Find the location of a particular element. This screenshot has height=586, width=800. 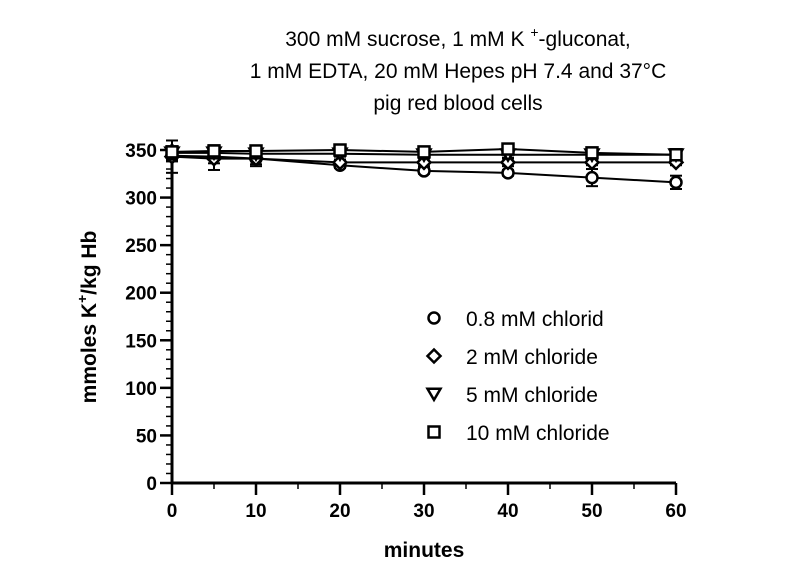

legend-item: 2 mM chloride is located at coordinates (511, 357).